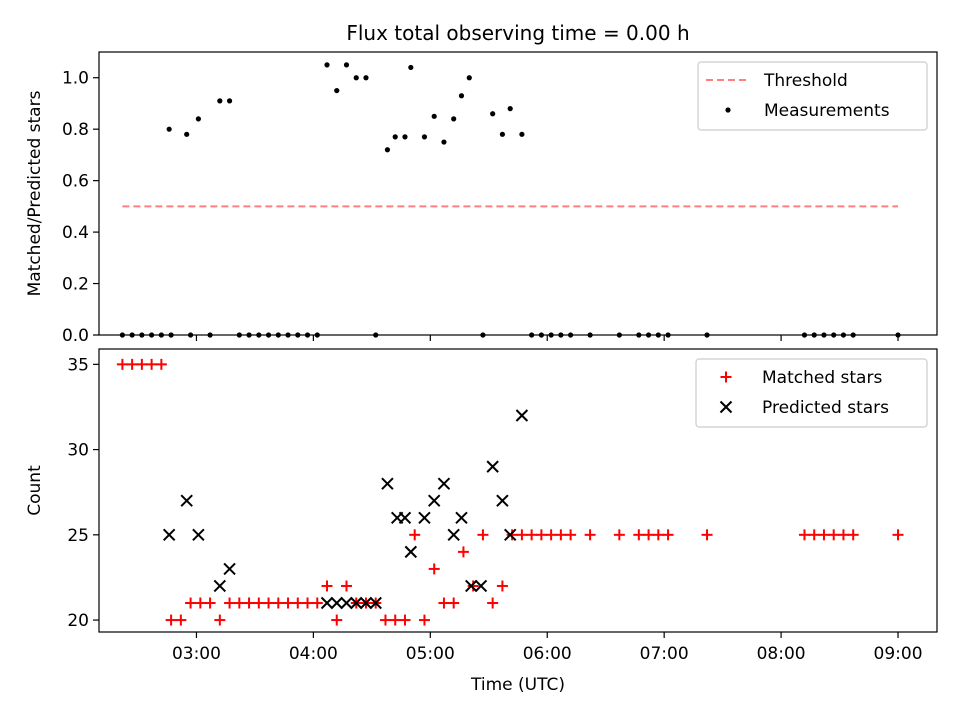 The width and height of the screenshot is (960, 720). Describe the element at coordinates (822, 378) in the screenshot. I see `legend-label: Matched stars` at that location.